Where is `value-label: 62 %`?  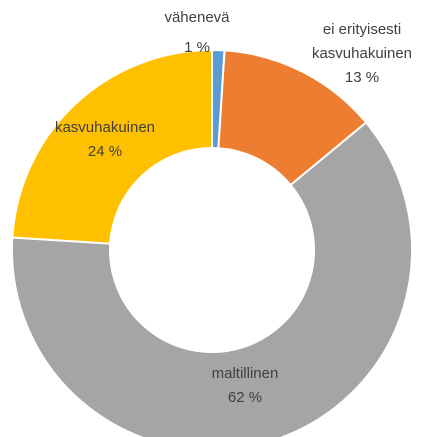
value-label: 62 % is located at coordinates (245, 397).